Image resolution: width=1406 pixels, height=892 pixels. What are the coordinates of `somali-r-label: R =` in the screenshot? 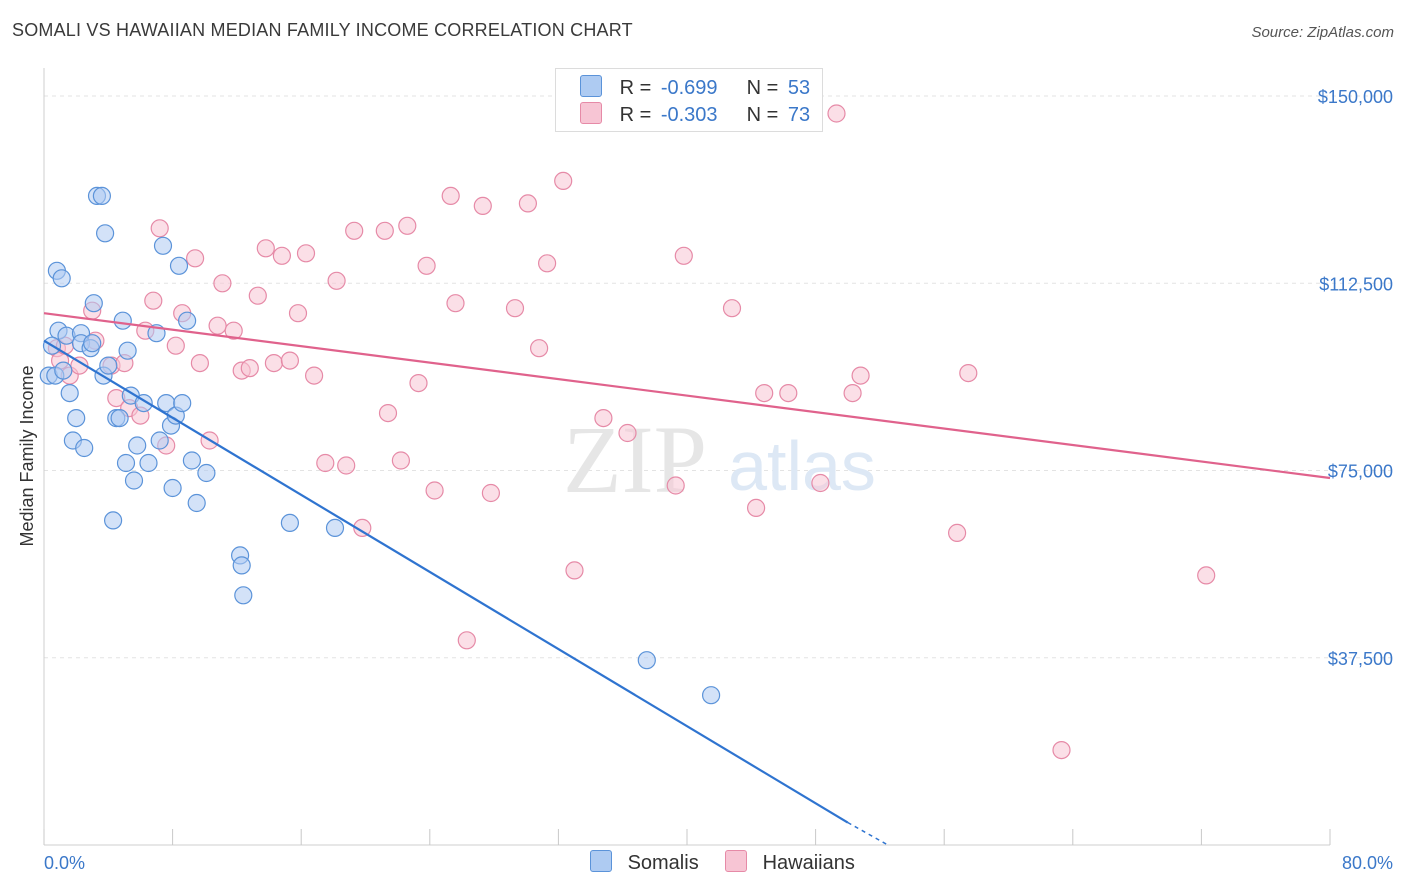 It's located at (635, 88).